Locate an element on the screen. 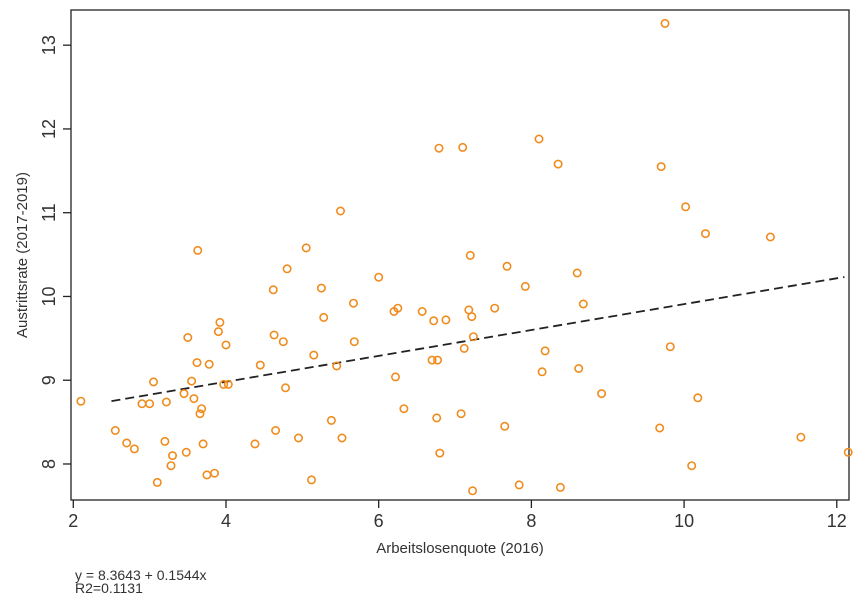 Image resolution: width=854 pixels, height=598 pixels. y-tick-label: 11 is located at coordinates (49, 212).